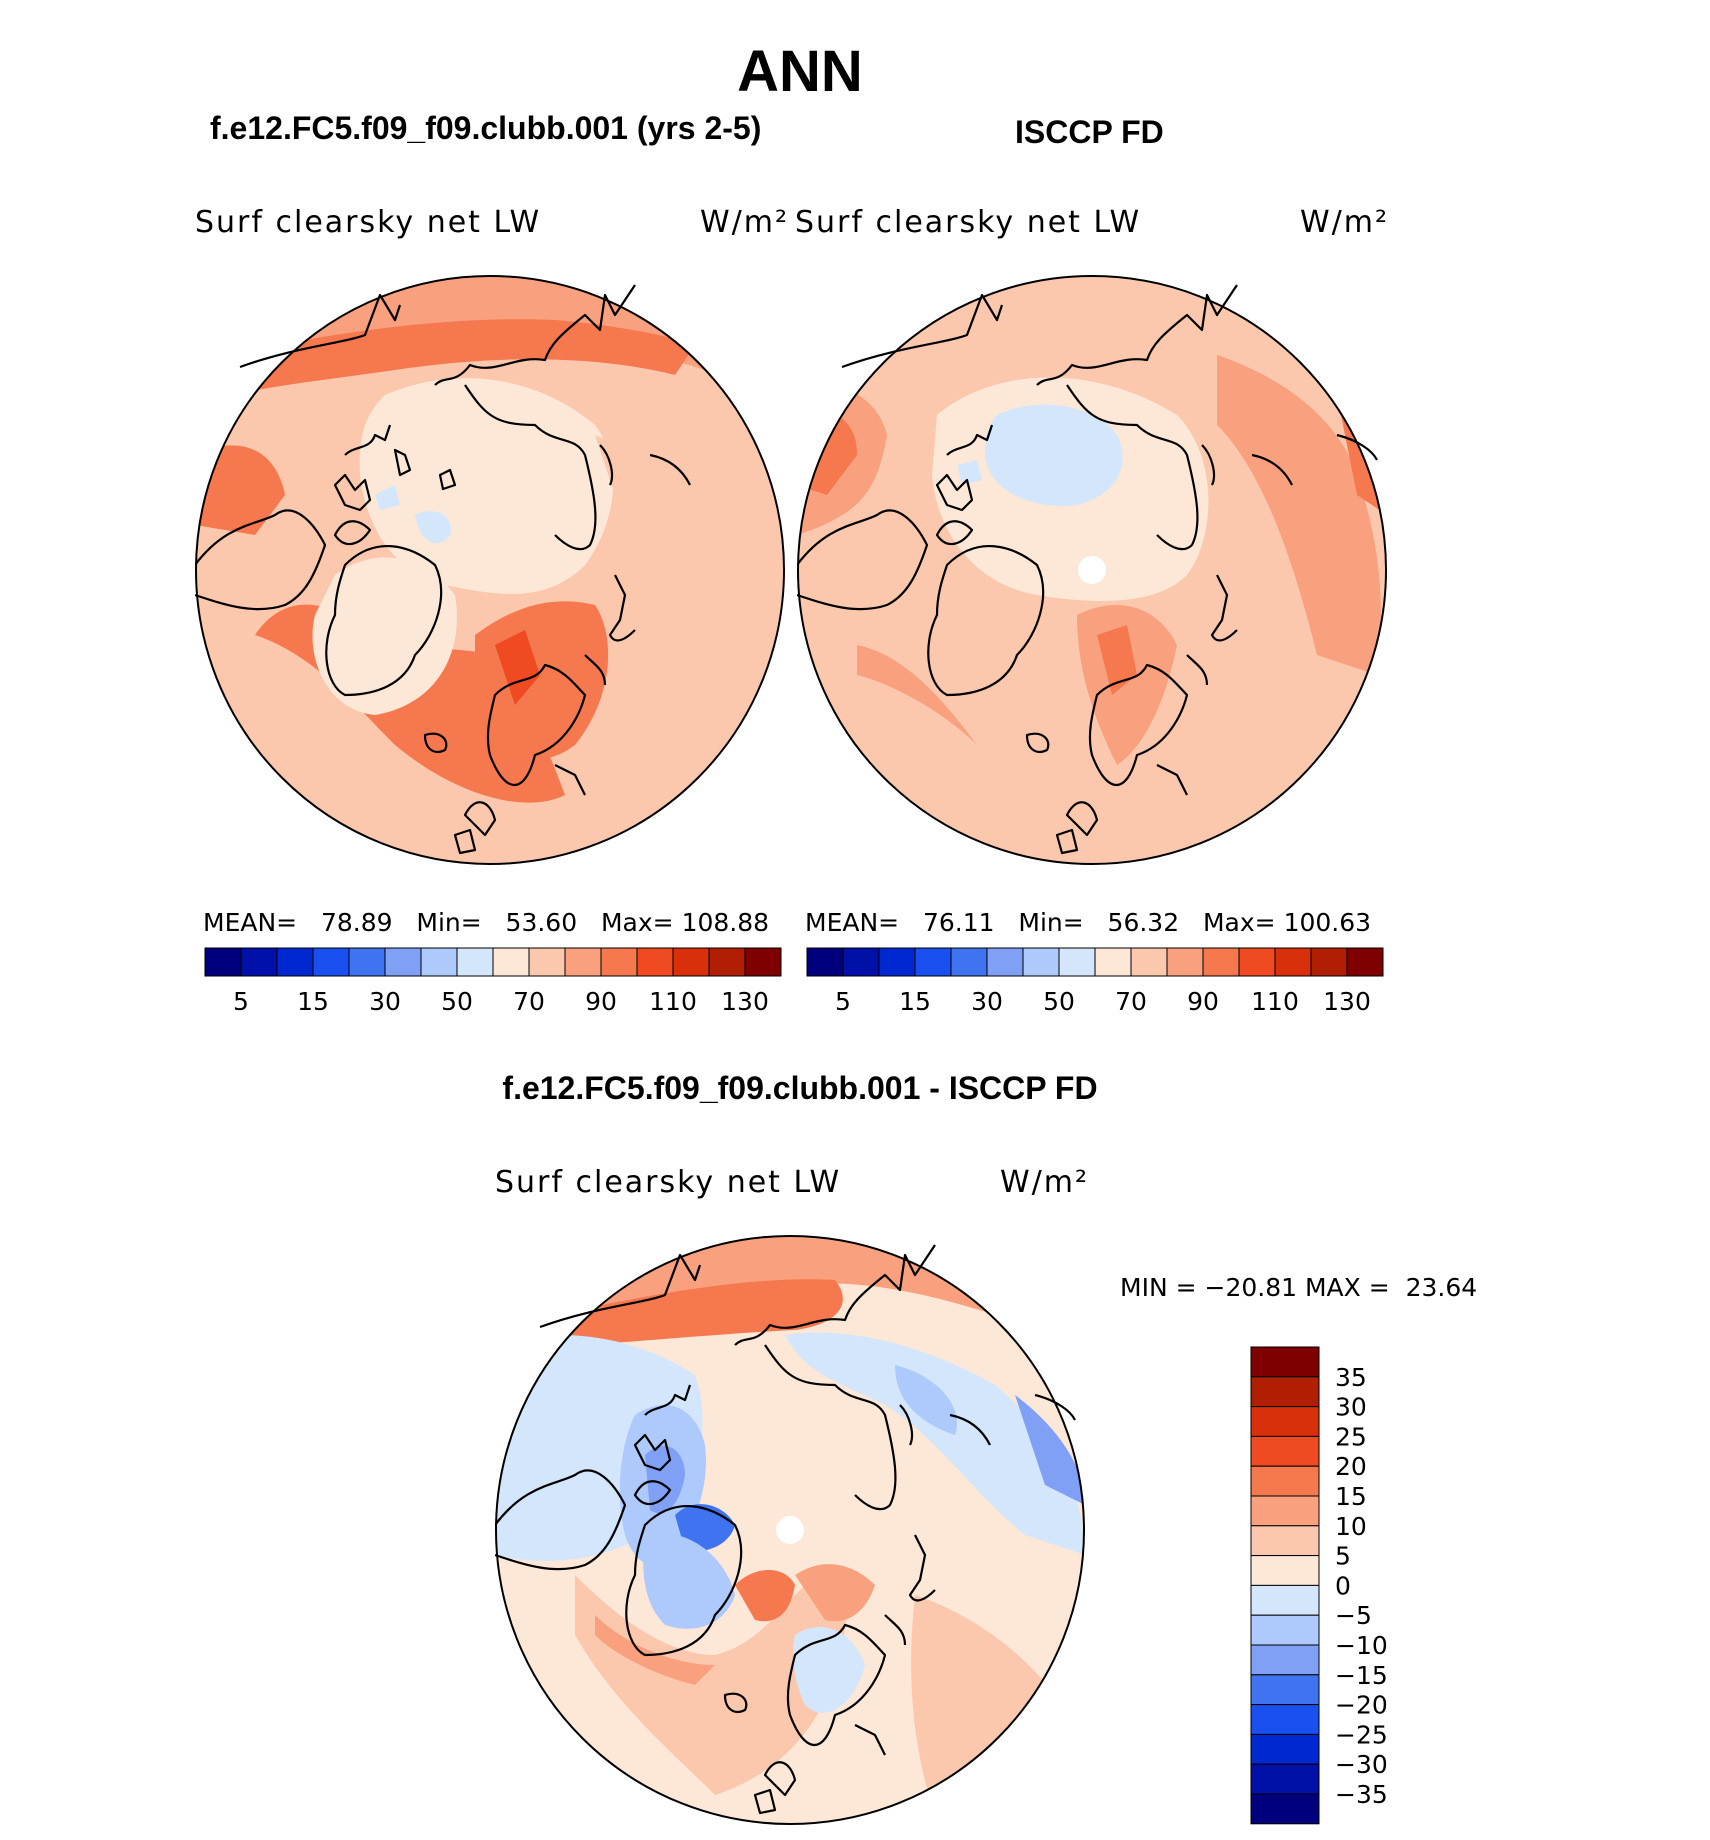 The height and width of the screenshot is (1840, 1710). I want to click on model-colorbar-tick-label: 130, so click(745, 1001).